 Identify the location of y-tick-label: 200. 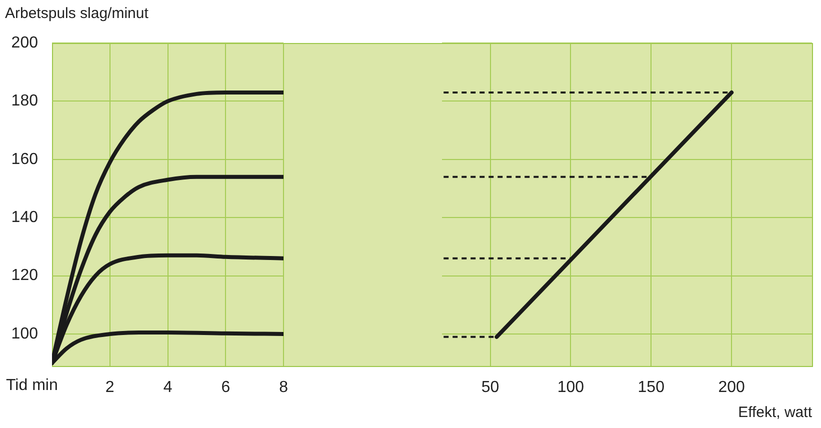
(24, 43).